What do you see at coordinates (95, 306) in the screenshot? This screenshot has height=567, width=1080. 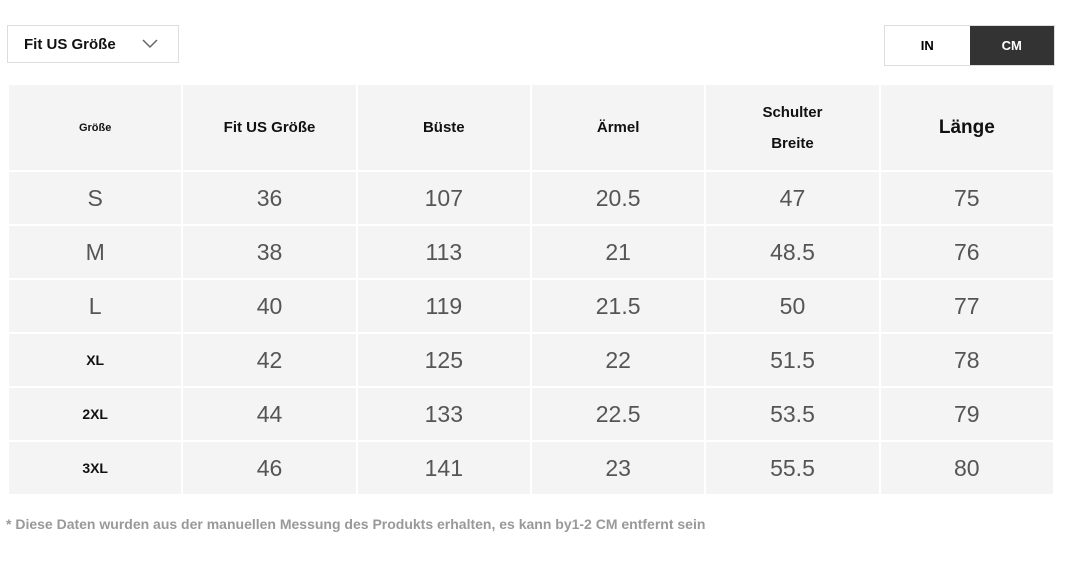 I see `table-cell: L` at bounding box center [95, 306].